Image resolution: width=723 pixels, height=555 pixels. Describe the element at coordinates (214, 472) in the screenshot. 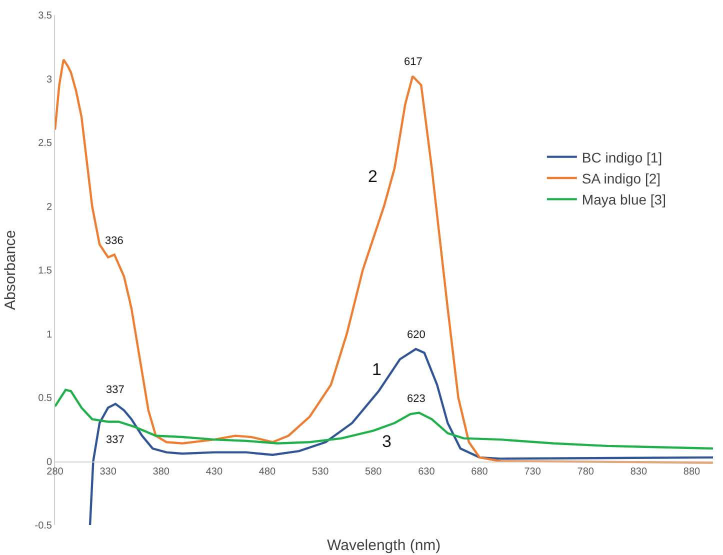

I see `x-tick-label: 430` at that location.